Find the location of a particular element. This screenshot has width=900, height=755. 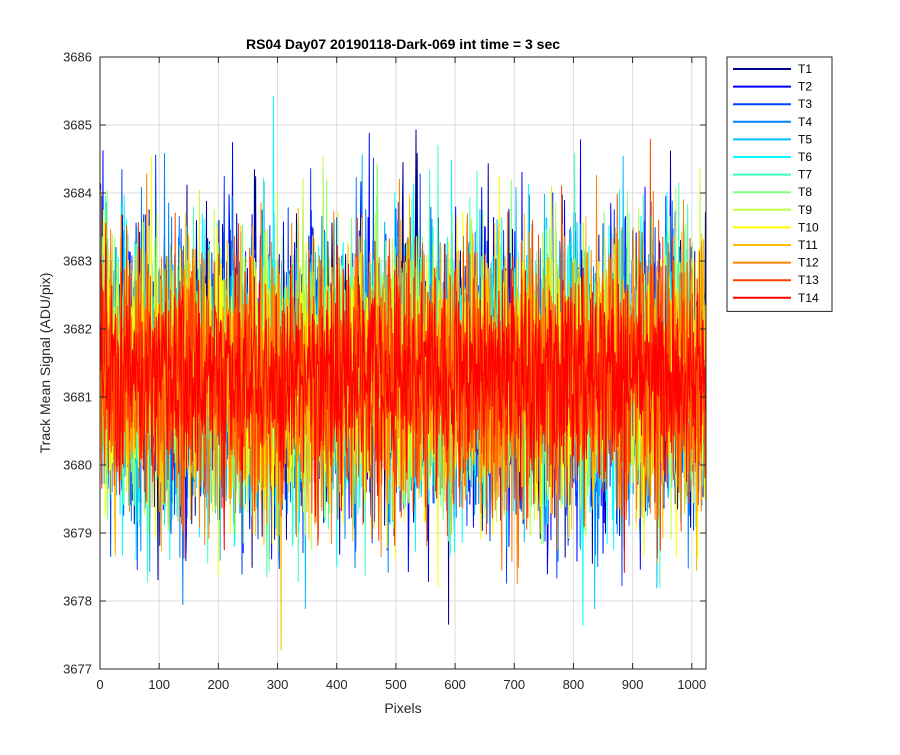

x-tick-label: 500 is located at coordinates (396, 684).